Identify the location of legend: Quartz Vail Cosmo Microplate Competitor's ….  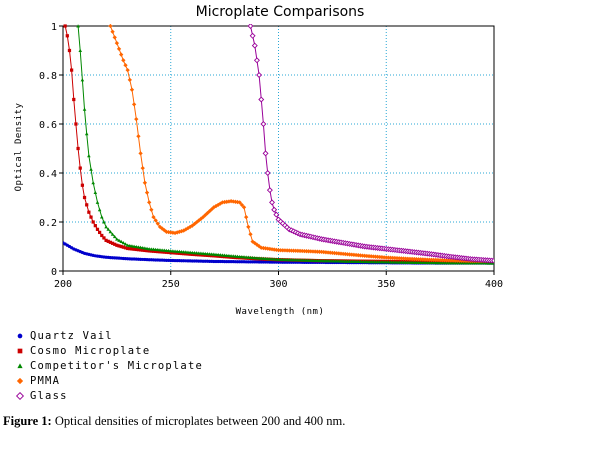
(106, 365).